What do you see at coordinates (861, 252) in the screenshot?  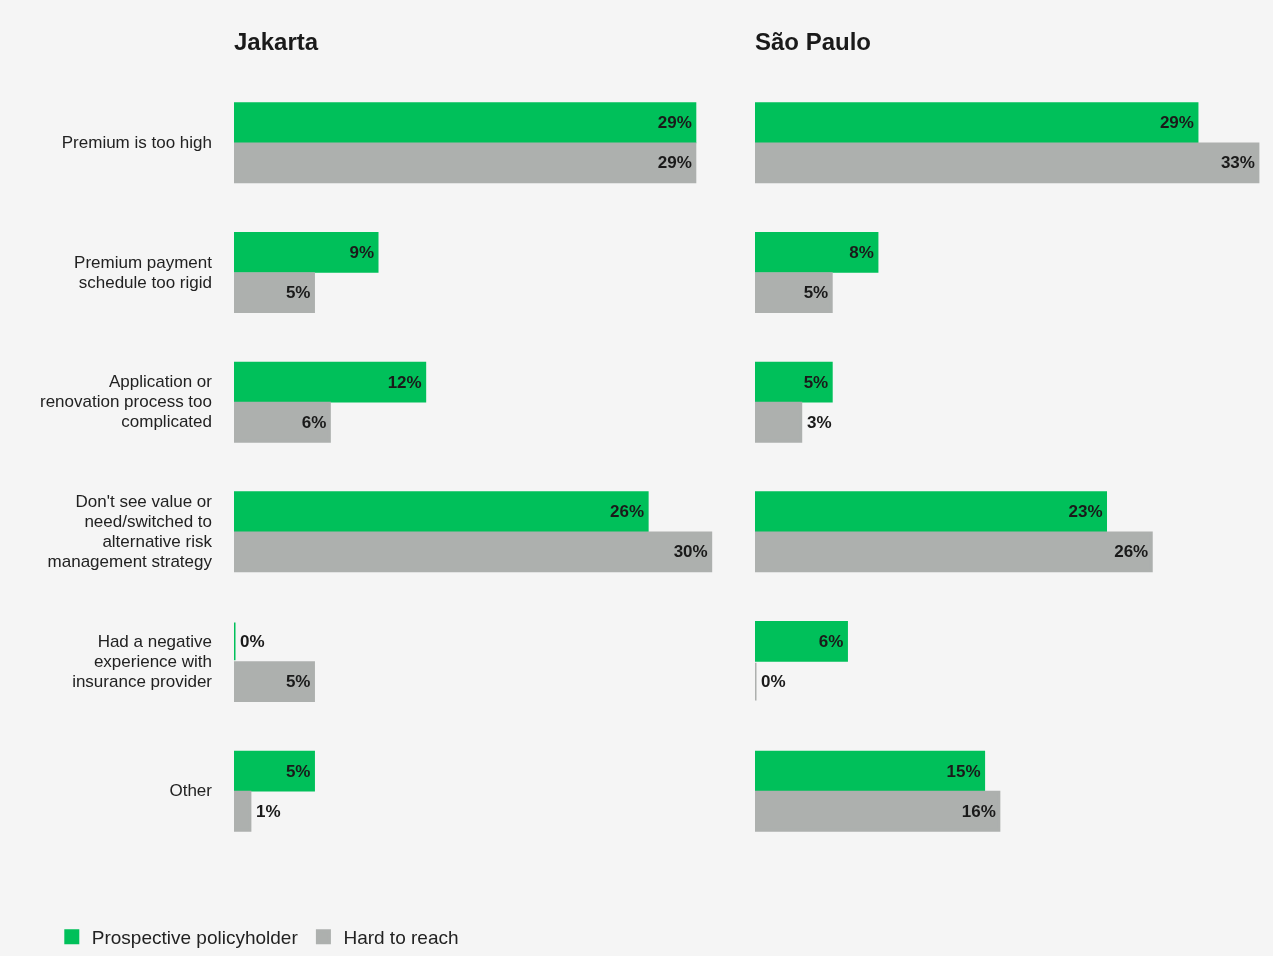 I see `data-label: 8%` at bounding box center [861, 252].